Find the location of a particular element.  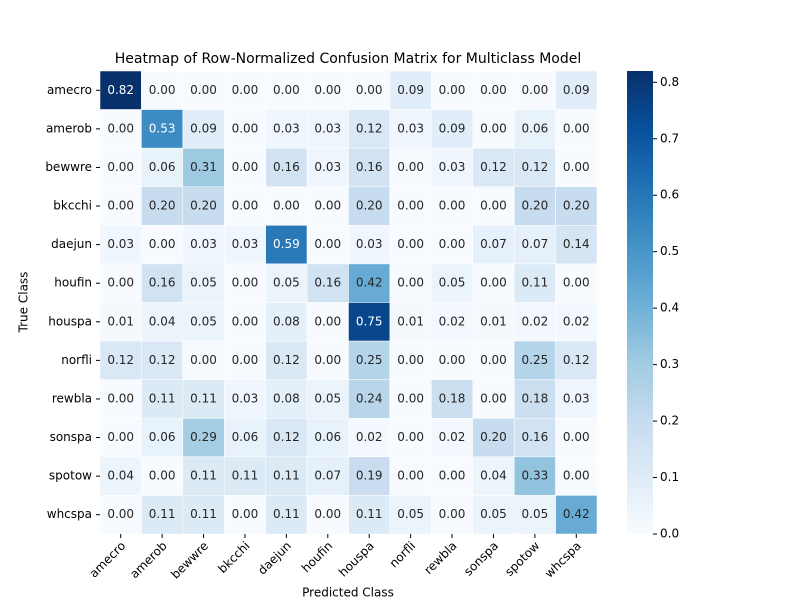

cell-value-label: 0.16 is located at coordinates (286, 167).